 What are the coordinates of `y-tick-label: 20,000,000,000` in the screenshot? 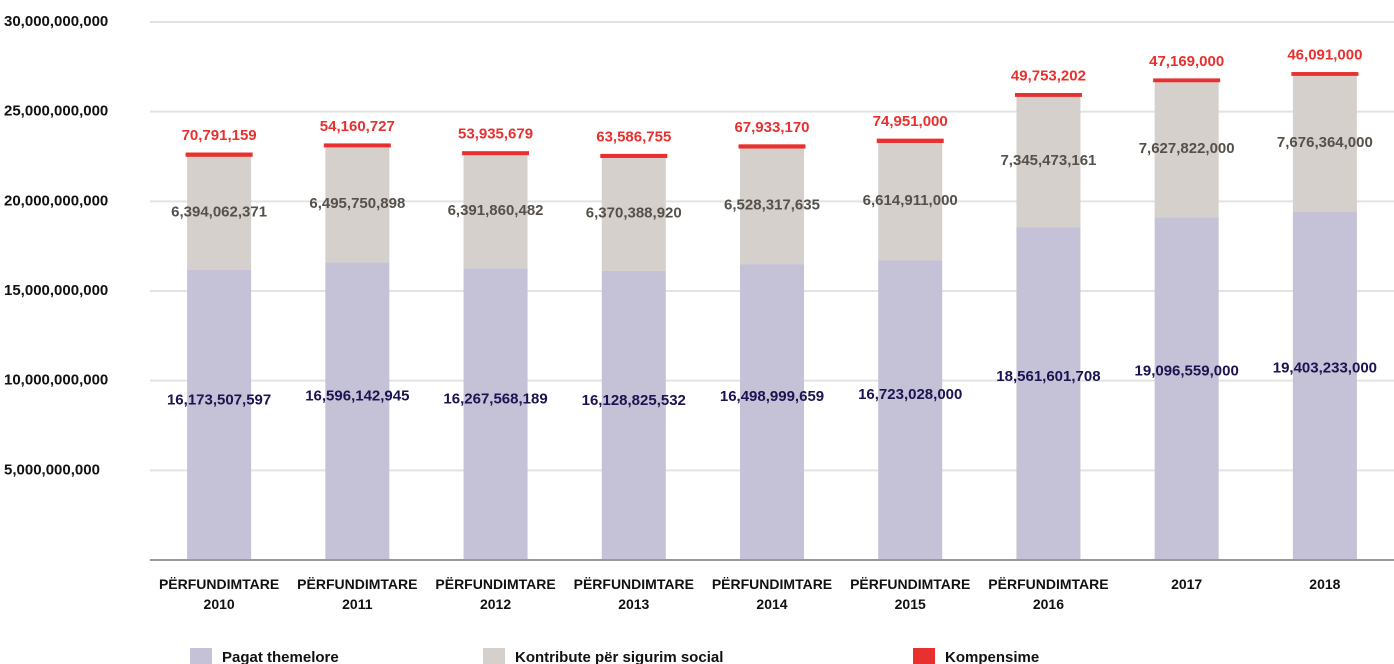 It's located at (56, 200).